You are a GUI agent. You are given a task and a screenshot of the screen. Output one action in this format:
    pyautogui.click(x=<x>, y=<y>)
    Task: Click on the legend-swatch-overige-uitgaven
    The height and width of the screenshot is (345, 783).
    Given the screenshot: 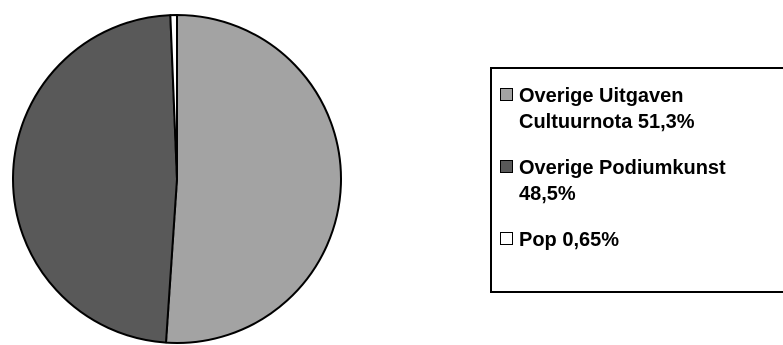 What is the action you would take?
    pyautogui.click(x=506, y=94)
    